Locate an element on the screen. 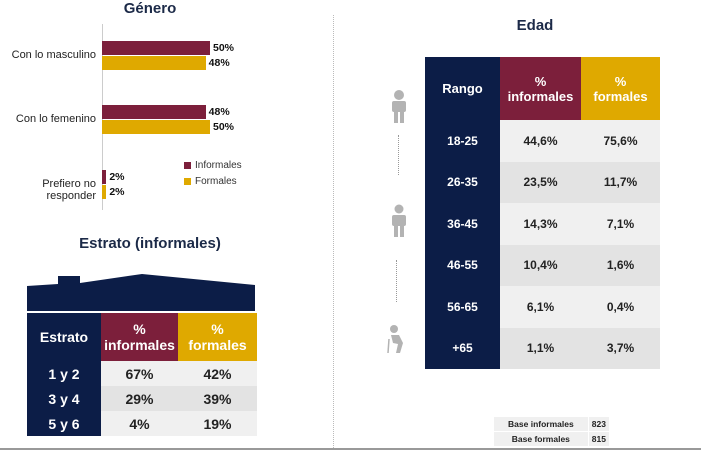  table-row: 56-65 6,1% 0,4% is located at coordinates (542, 307).